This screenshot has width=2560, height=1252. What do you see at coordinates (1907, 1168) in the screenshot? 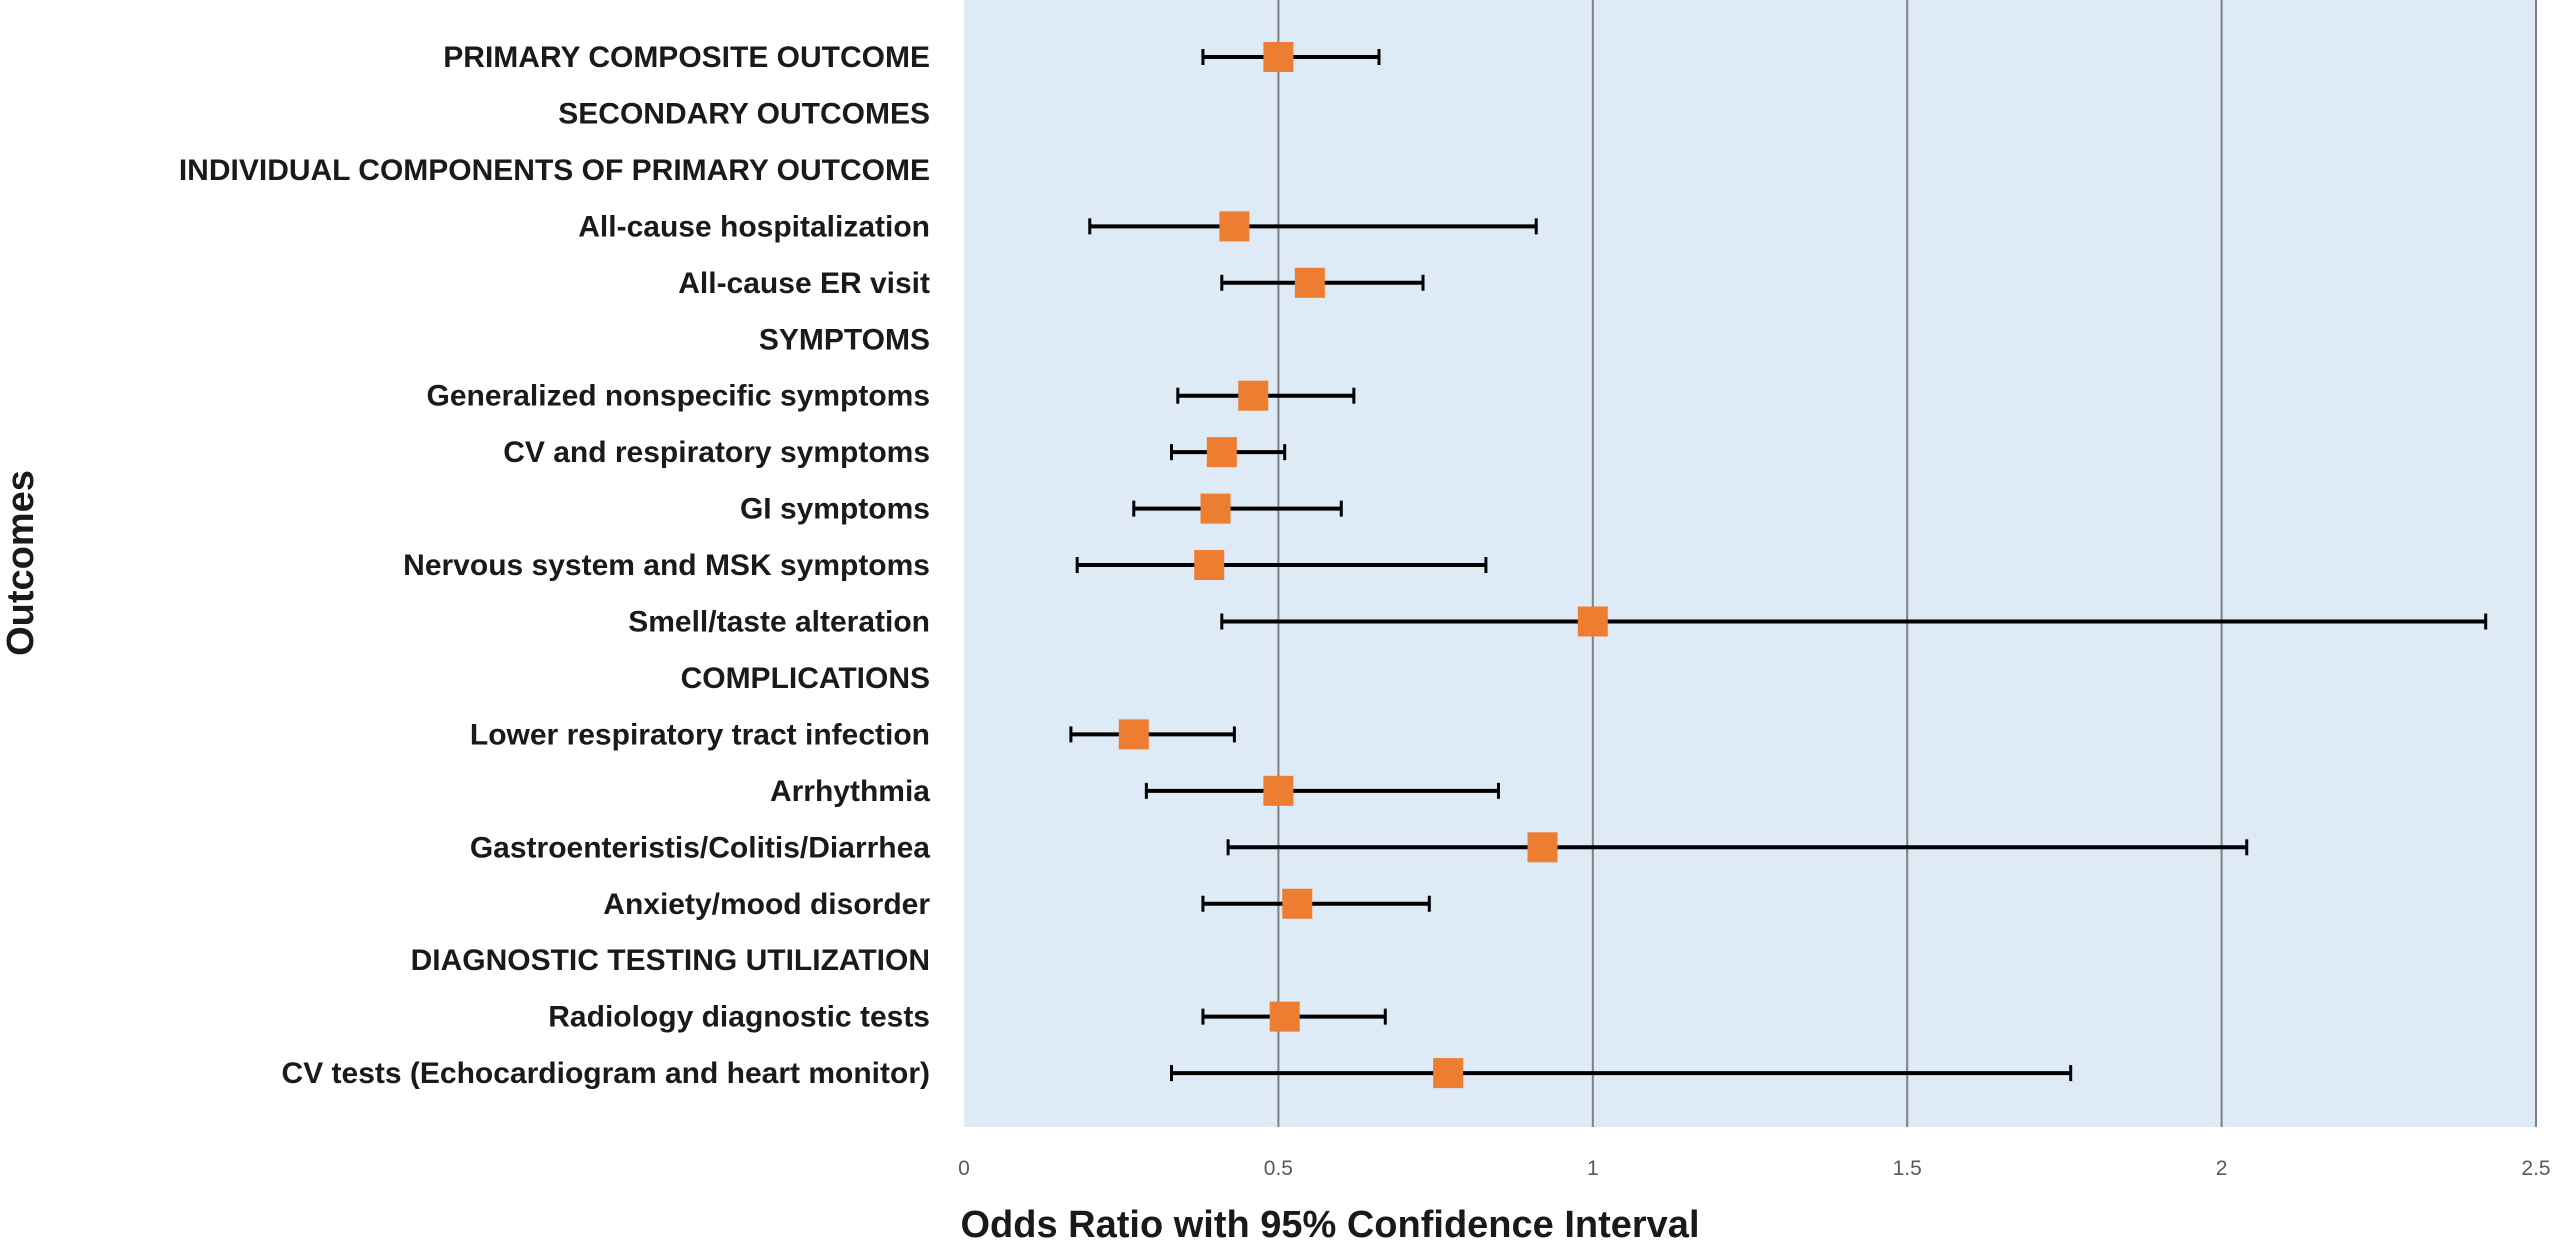
I see `x-tick-label: 1.5` at bounding box center [1907, 1168].